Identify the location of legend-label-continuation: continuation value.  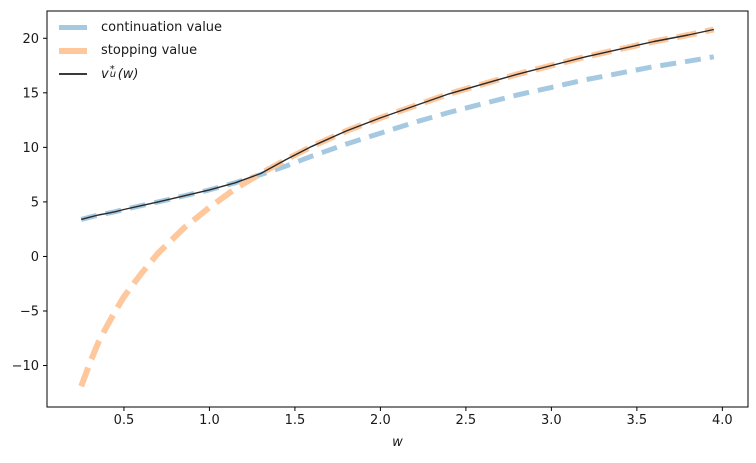
(162, 27).